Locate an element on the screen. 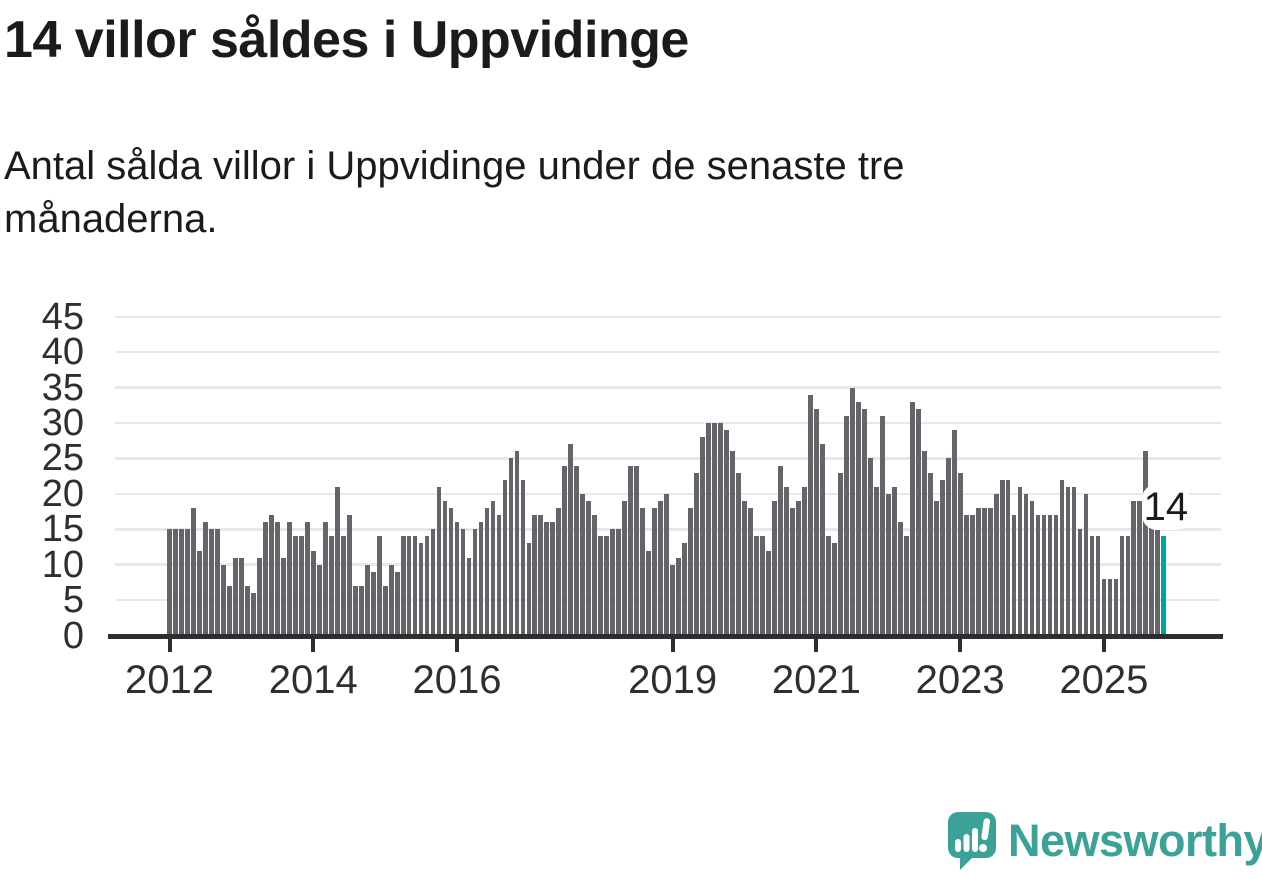 The image size is (1262, 879). newsworthy-logo-text: Newsworthy is located at coordinates (1135, 840).